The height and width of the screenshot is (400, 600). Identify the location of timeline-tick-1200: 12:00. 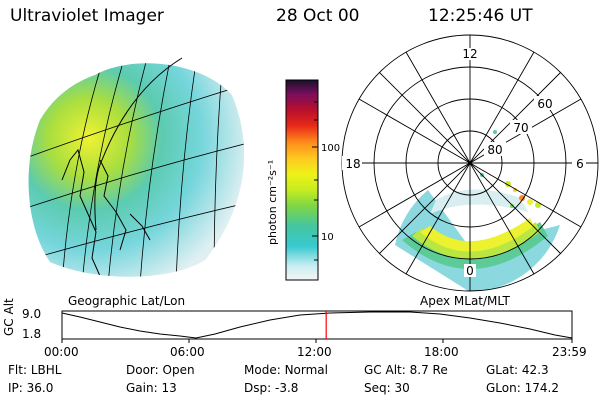
(314, 352).